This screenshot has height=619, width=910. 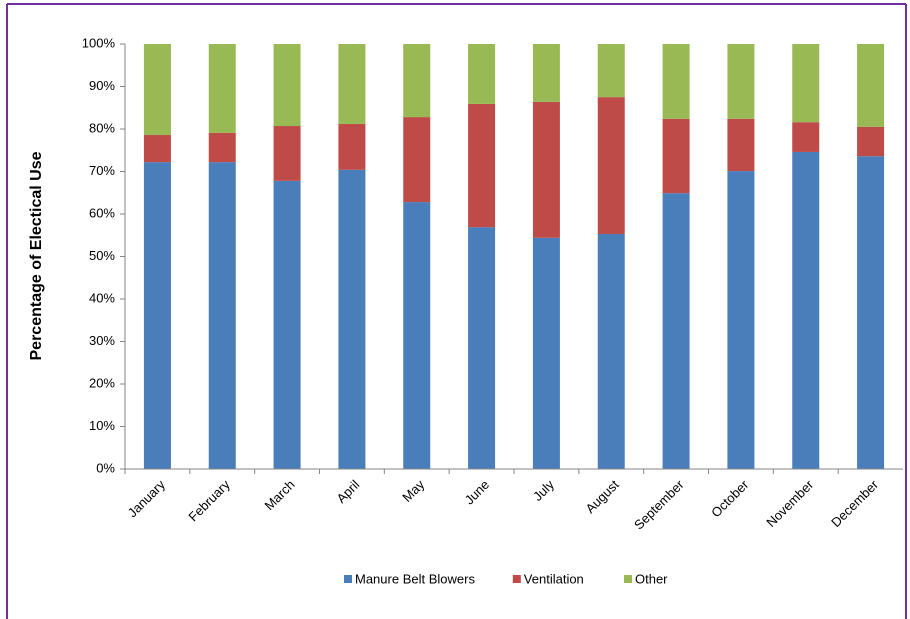 I want to click on y-axis-title: Percentage of Electical Use, so click(x=36, y=255).